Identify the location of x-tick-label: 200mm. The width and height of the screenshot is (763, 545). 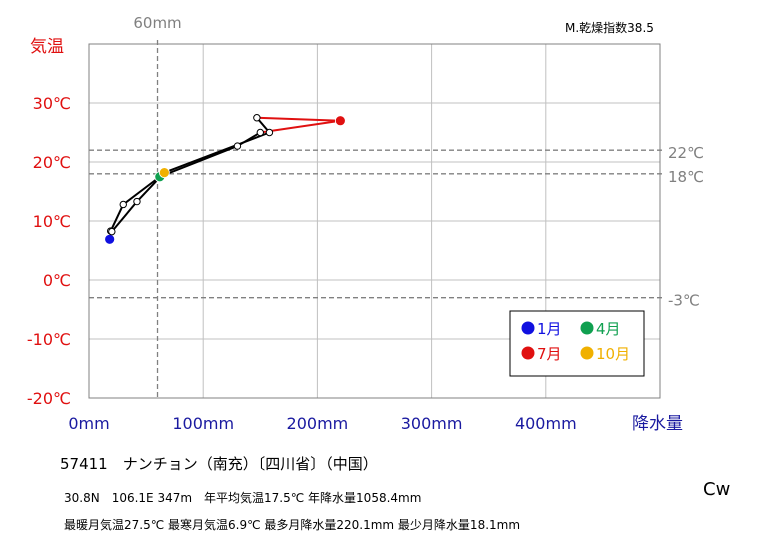
(318, 423).